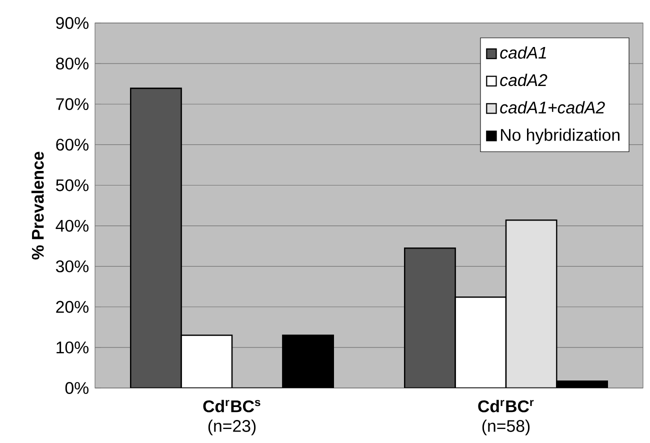 This screenshot has width=650, height=443. What do you see at coordinates (524, 80) in the screenshot?
I see `legend-label: cadA2` at bounding box center [524, 80].